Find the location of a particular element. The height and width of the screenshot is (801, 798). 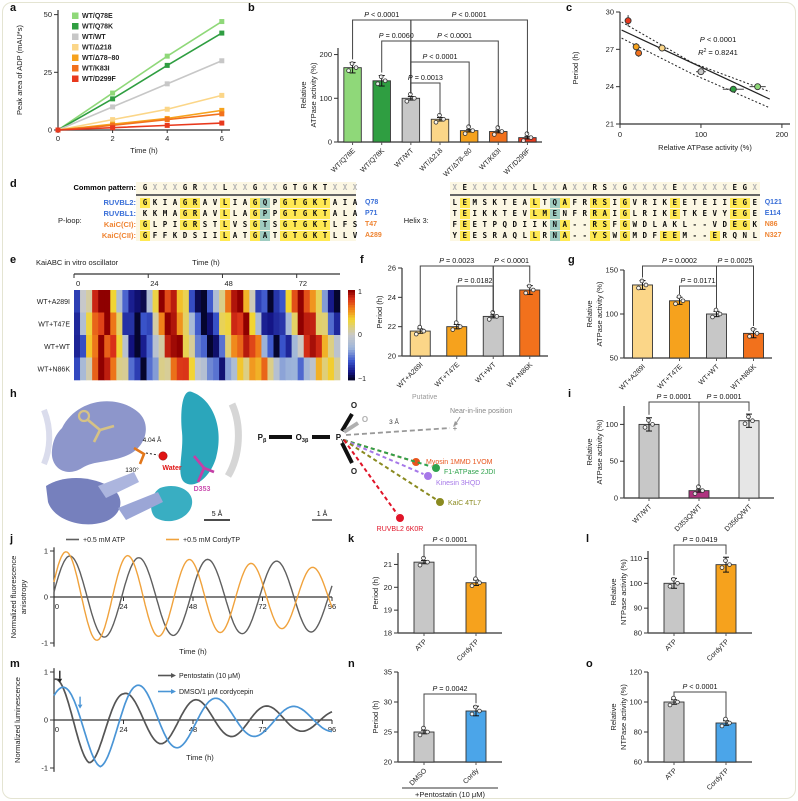

svg-text: 130° is located at coordinates (132, 470).